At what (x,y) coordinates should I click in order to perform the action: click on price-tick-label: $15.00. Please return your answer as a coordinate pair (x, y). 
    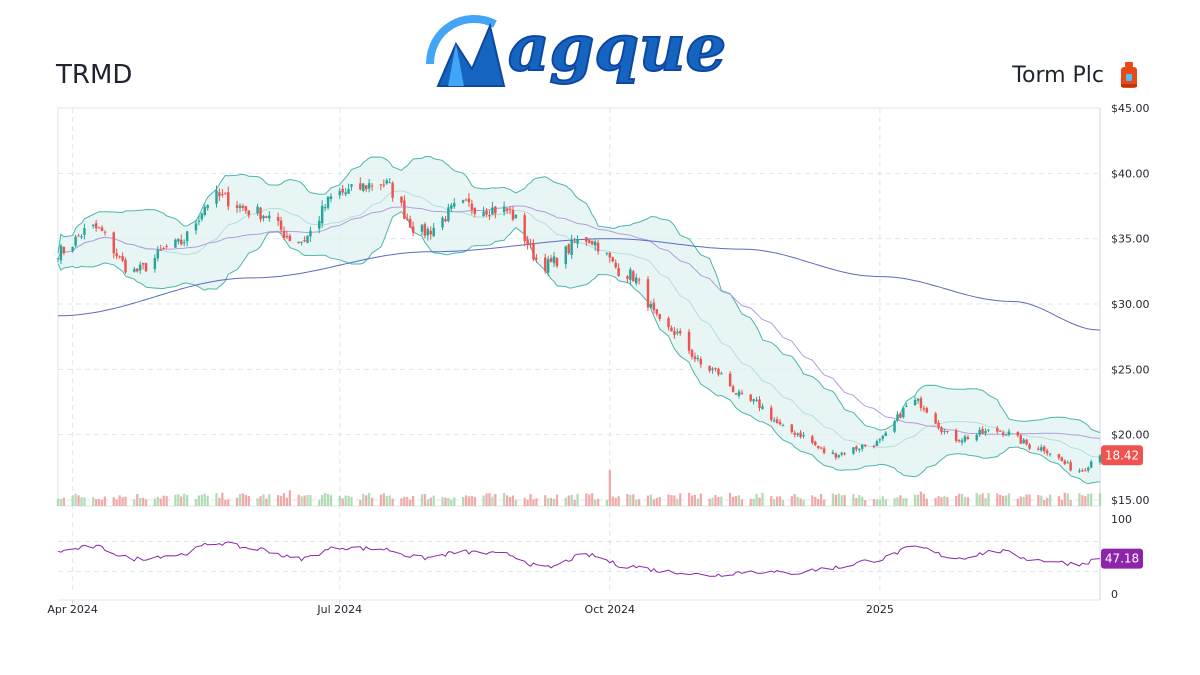
    Looking at the image, I should click on (1130, 500).